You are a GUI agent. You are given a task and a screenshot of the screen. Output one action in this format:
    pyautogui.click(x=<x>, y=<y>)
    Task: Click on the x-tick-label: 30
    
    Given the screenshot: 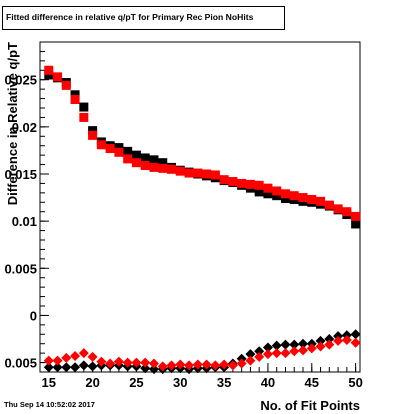 What is the action you would take?
    pyautogui.click(x=180, y=382)
    